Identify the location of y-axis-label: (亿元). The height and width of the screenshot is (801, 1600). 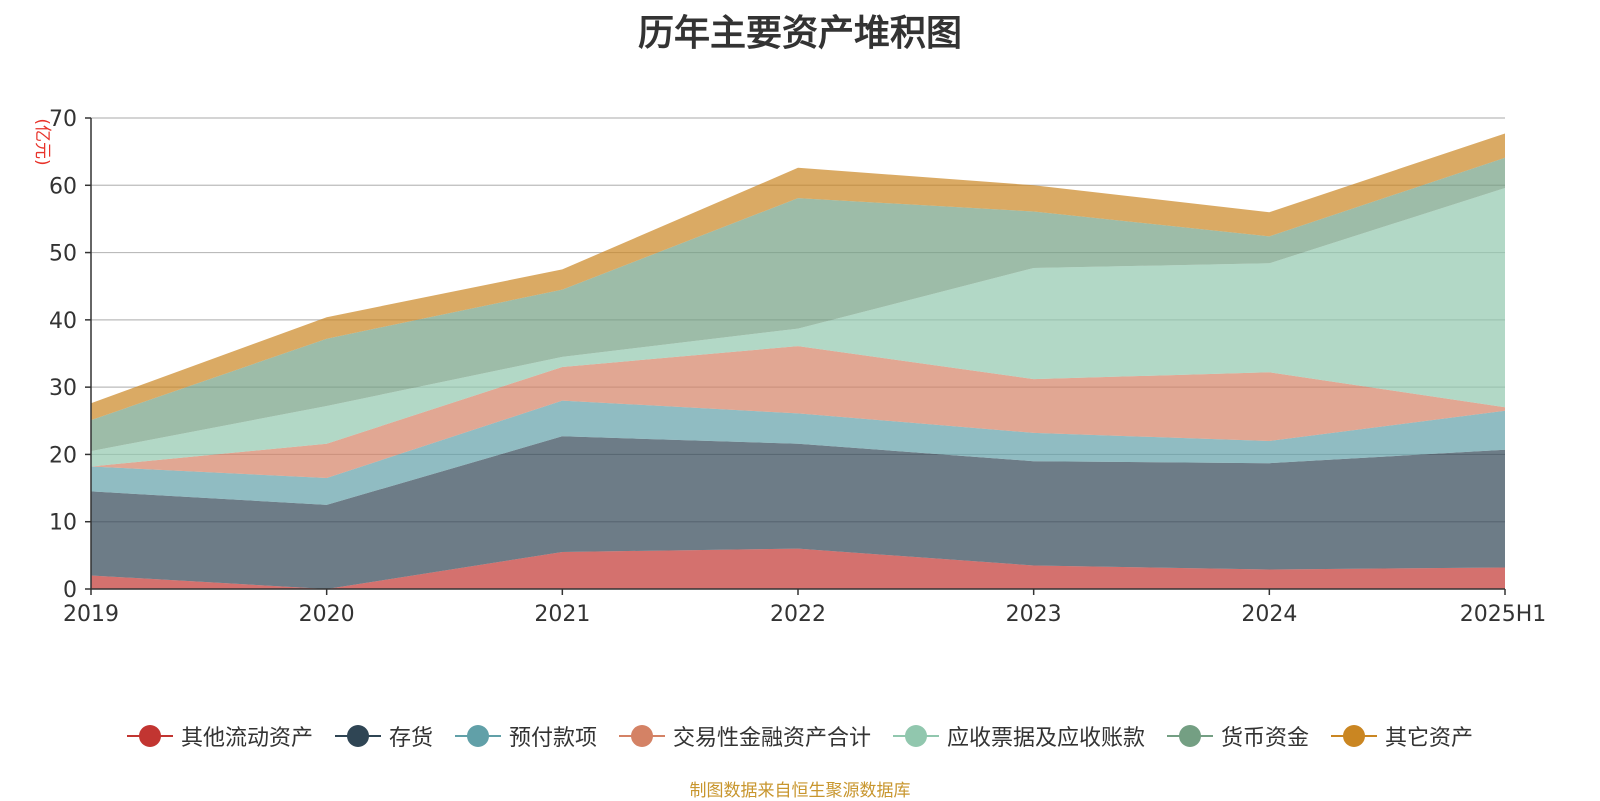
(42, 141).